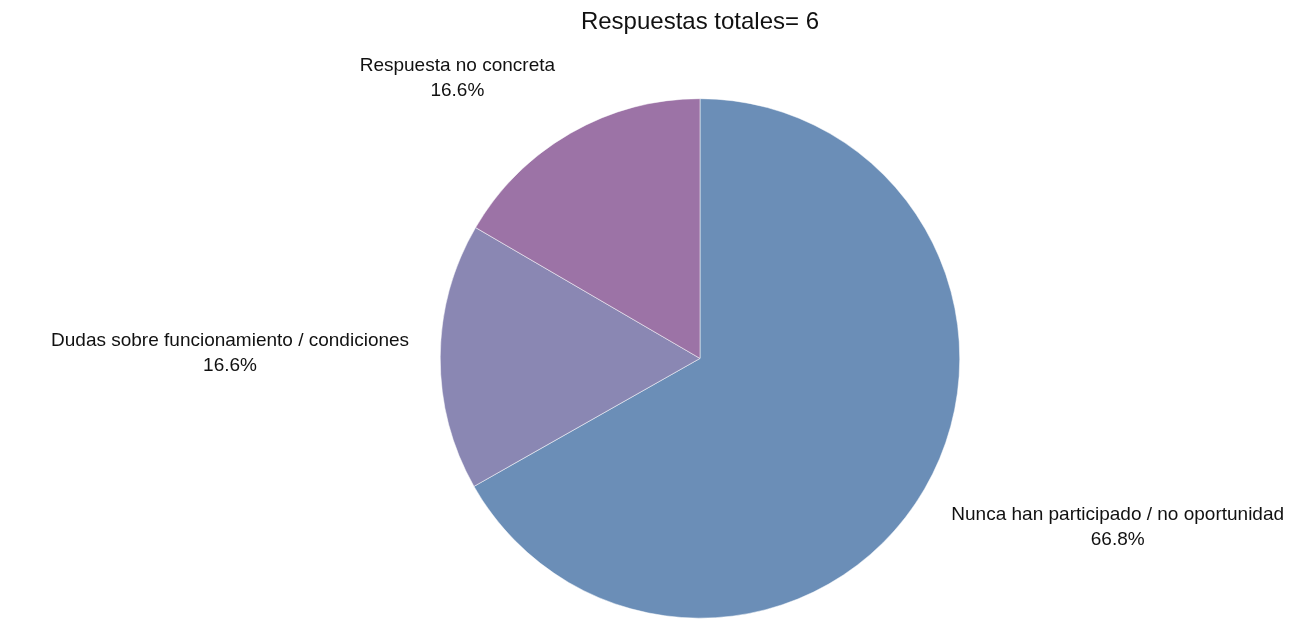 The image size is (1290, 634). I want to click on slice-label: Respuesta no concreta, so click(457, 64).